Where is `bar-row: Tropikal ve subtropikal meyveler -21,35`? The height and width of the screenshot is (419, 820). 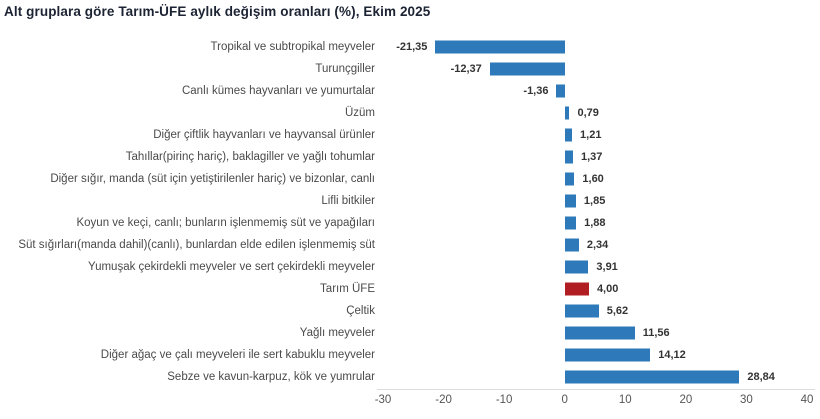
bar-row: Tropikal ve subtropikal meyveler -21,35 is located at coordinates (410, 47).